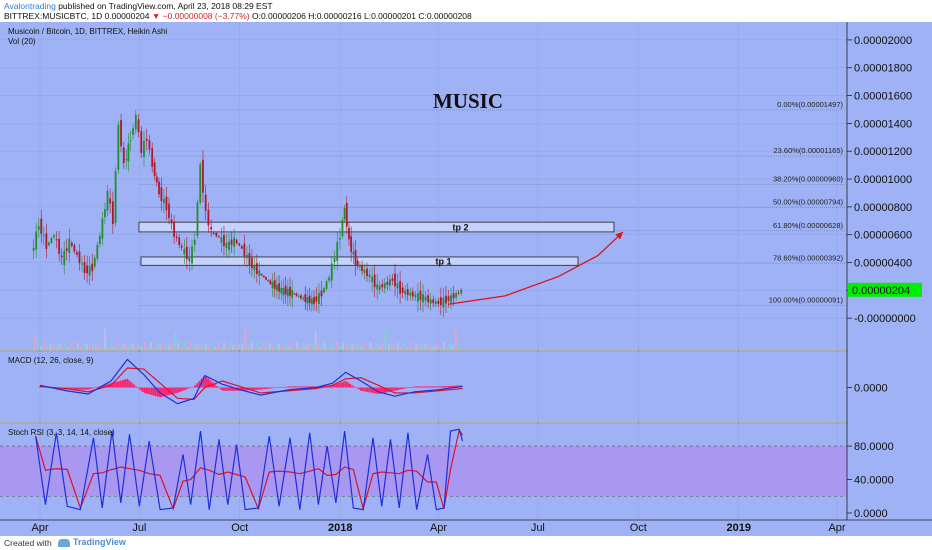 This screenshot has width=932, height=550. Describe the element at coordinates (39, 528) in the screenshot. I see `time-tick-label: Apr` at that location.